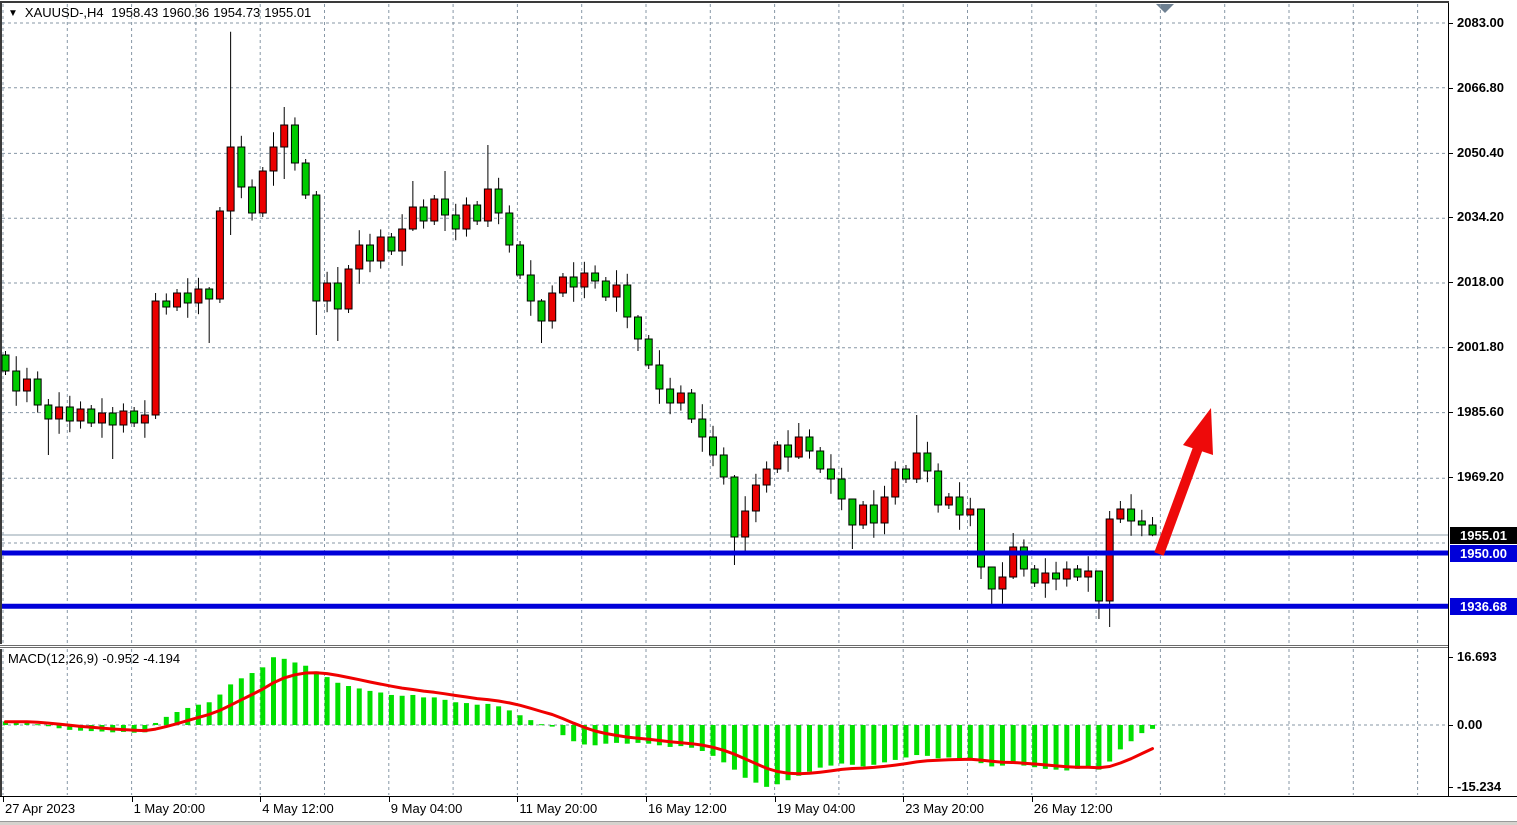 This screenshot has height=825, width=1517. I want to click on current-price-badge: 1955.01, so click(1483, 535).